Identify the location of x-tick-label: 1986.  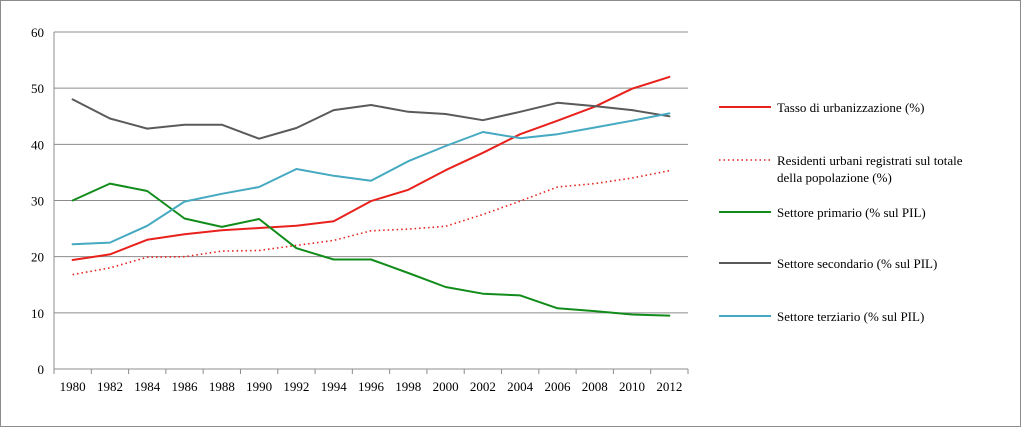
(185, 386).